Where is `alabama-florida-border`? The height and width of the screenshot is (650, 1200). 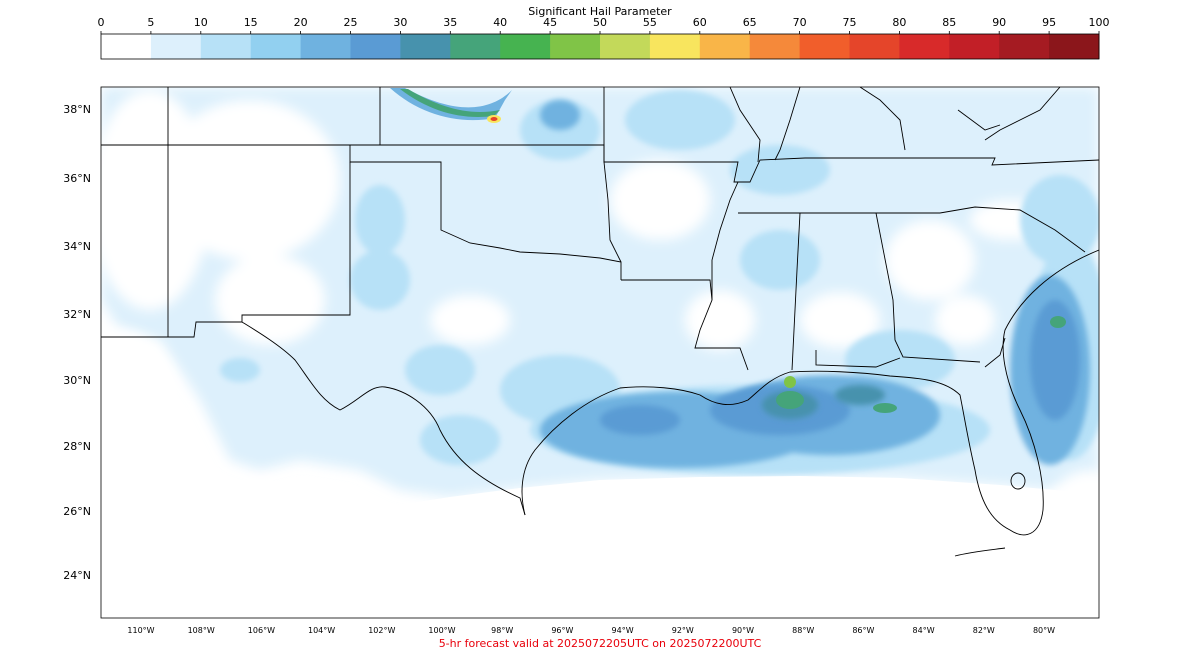 alabama-florida-border is located at coordinates (858, 359).